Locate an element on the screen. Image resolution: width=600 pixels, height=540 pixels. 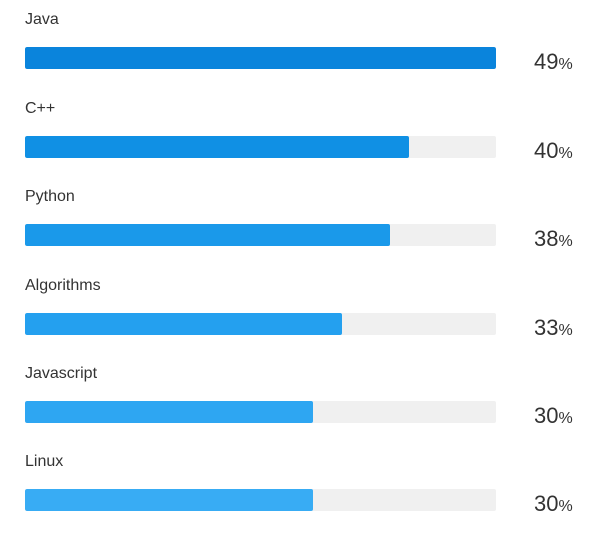
value-label: 40% is located at coordinates (553, 152).